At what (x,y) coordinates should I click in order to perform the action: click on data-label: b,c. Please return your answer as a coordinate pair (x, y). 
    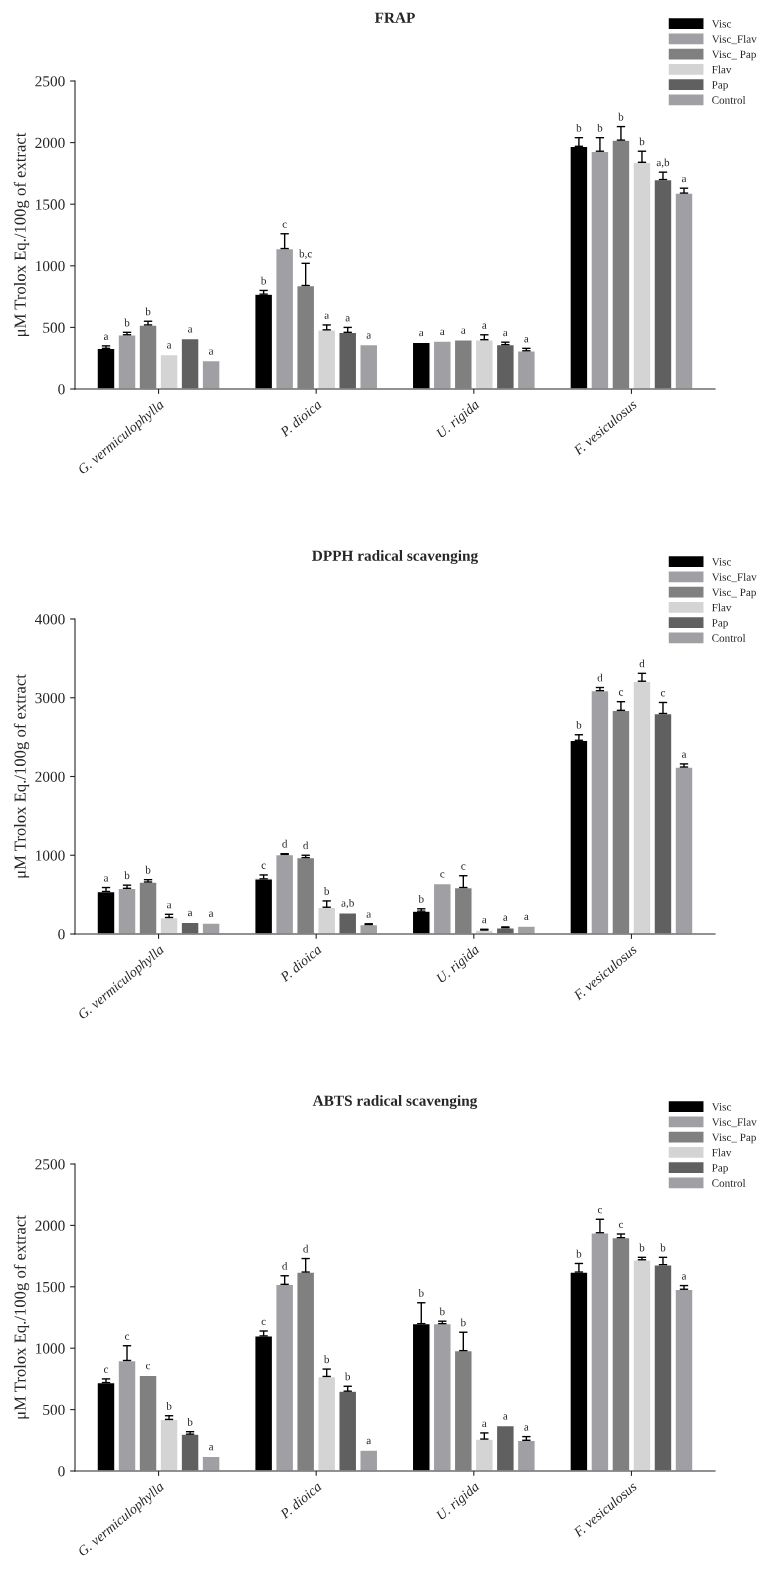
    Looking at the image, I should click on (305, 254).